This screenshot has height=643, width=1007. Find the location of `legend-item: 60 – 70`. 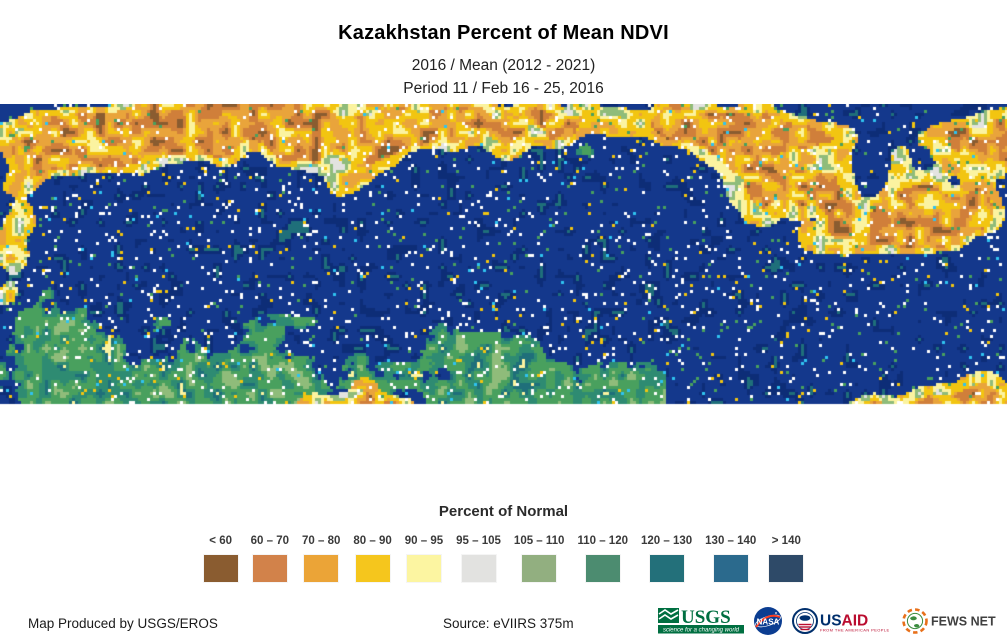

legend-item: 60 – 70 is located at coordinates (270, 559).